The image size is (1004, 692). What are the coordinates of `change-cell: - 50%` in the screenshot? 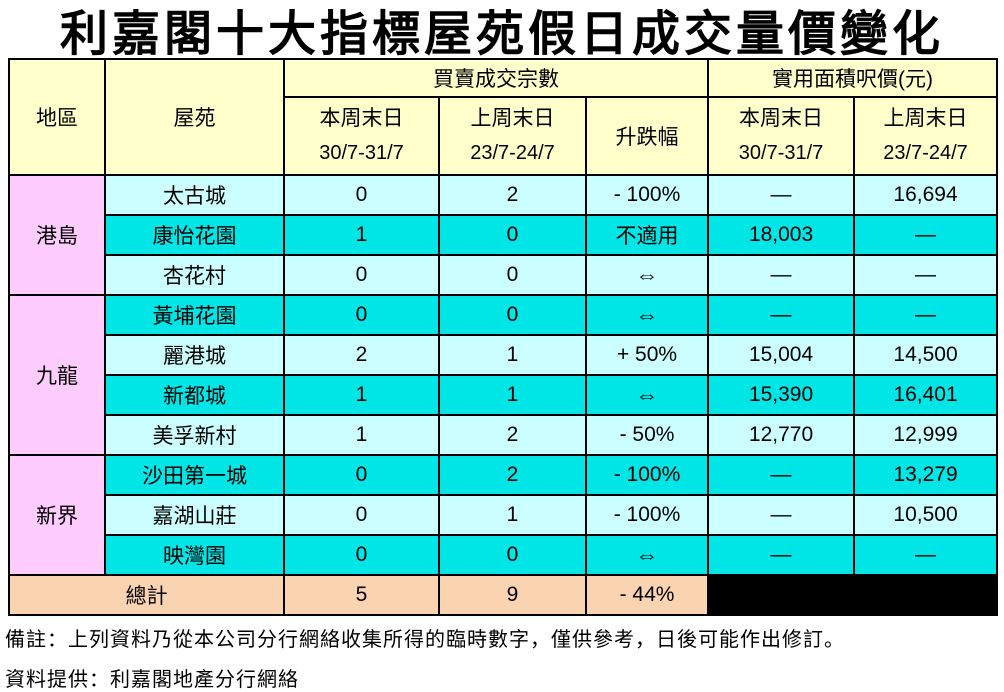 It's located at (647, 435).